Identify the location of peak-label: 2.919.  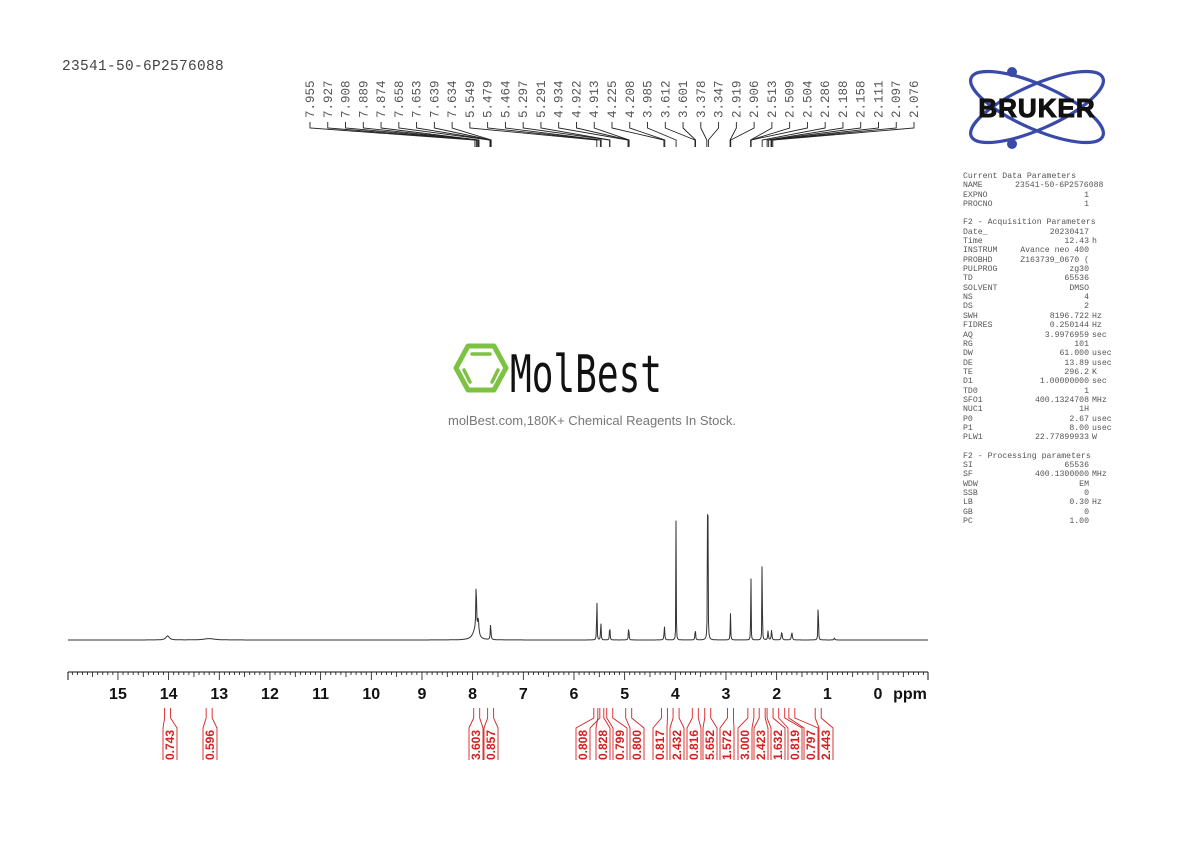
(737, 99).